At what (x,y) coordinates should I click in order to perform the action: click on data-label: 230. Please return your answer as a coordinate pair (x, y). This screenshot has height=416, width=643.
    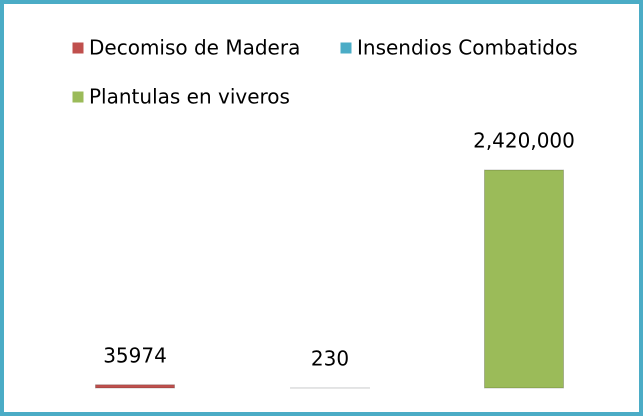
    Looking at the image, I should click on (330, 358).